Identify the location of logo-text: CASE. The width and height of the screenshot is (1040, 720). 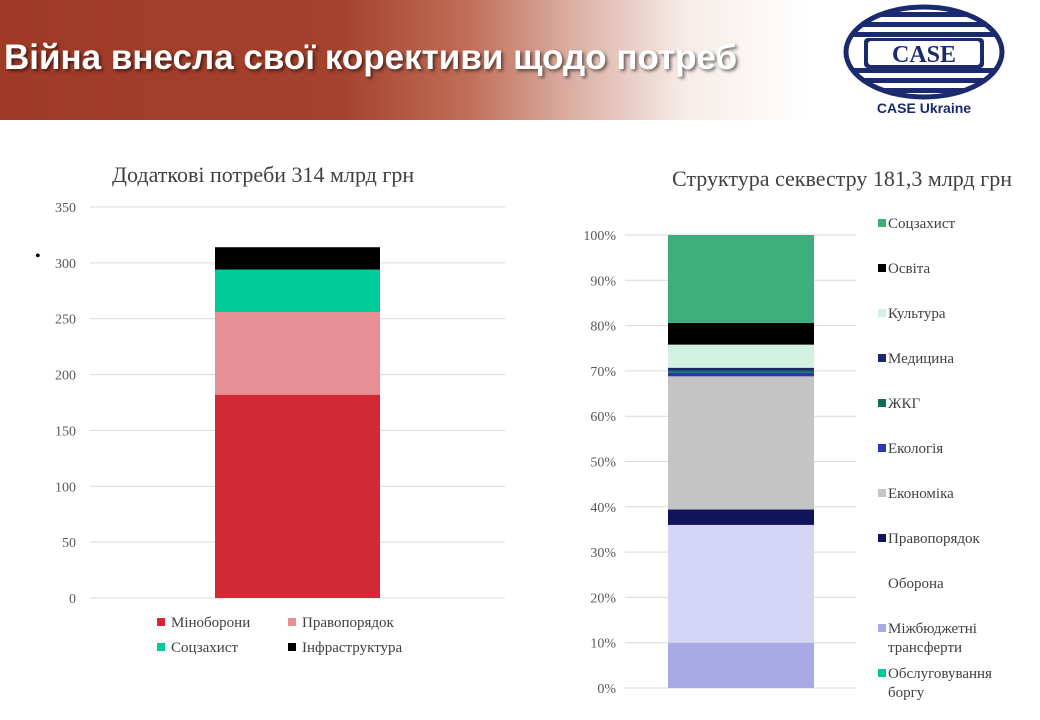
(924, 55).